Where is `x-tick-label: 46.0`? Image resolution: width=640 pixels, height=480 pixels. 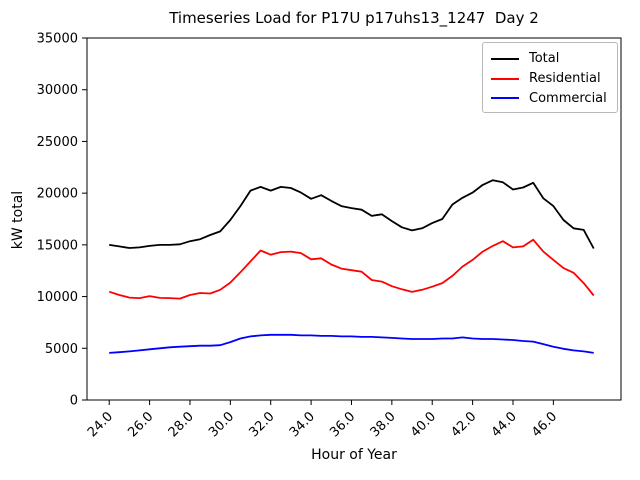
x-tick-label: 46.0 is located at coordinates (544, 424).